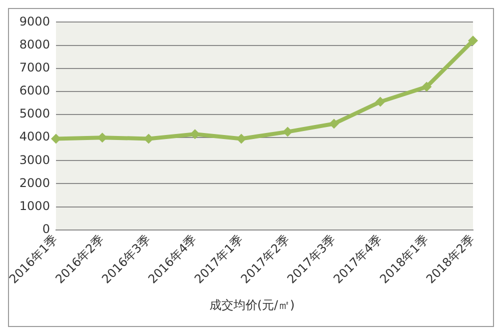 The height and width of the screenshot is (333, 500). What do you see at coordinates (252, 305) in the screenshot?
I see `text: 成交均价(元/㎡)` at bounding box center [252, 305].